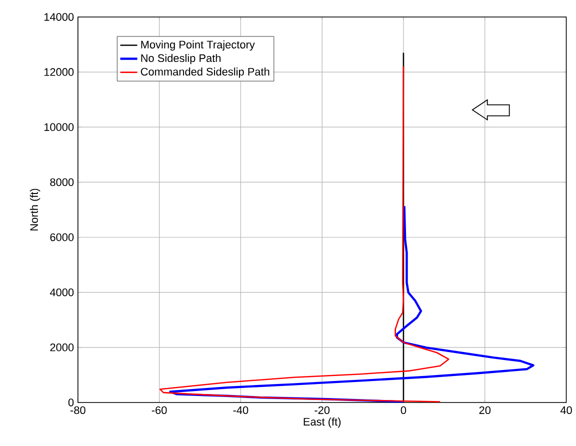 The height and width of the screenshot is (446, 576). Describe the element at coordinates (78, 410) in the screenshot. I see `x-tick-label: -80` at that location.